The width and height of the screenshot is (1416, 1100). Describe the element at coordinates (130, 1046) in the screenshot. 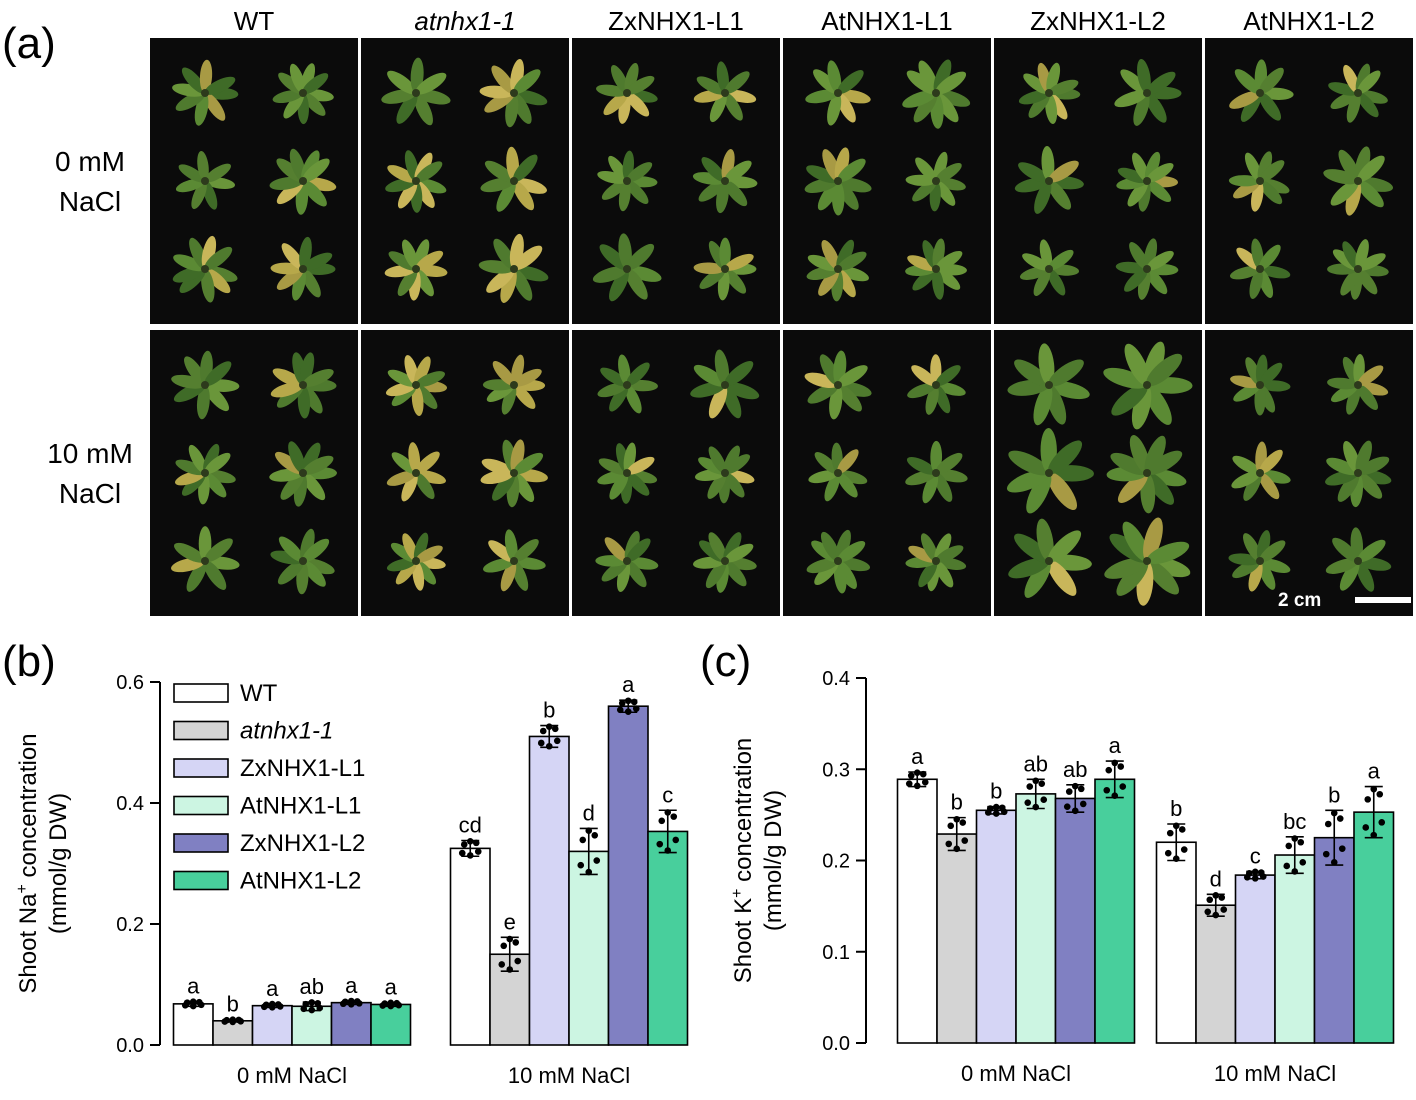

I see `y-tick-label: 0.0` at that location.